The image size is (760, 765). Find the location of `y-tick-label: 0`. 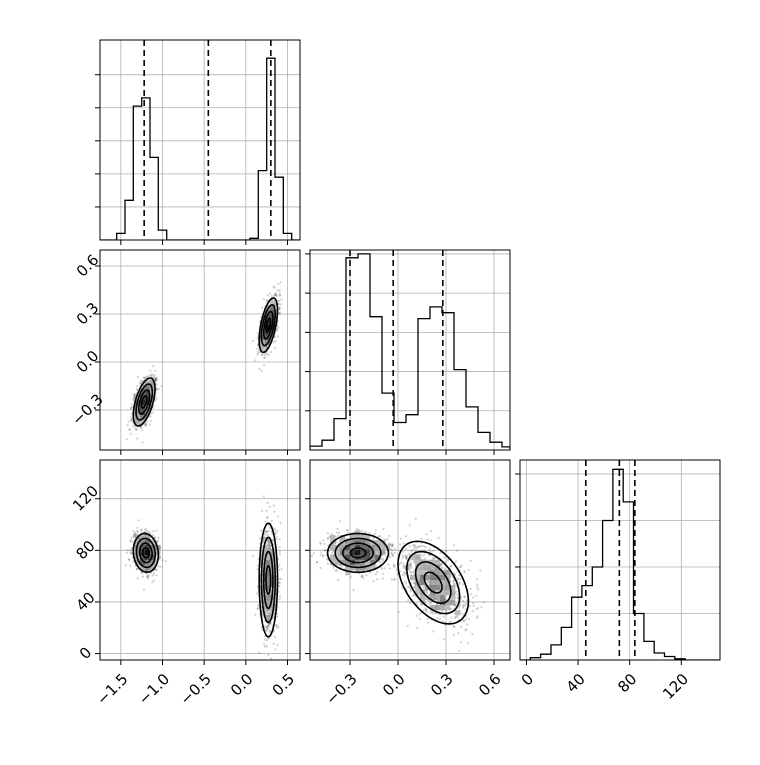

y-tick-label: 0 is located at coordinates (85, 652).